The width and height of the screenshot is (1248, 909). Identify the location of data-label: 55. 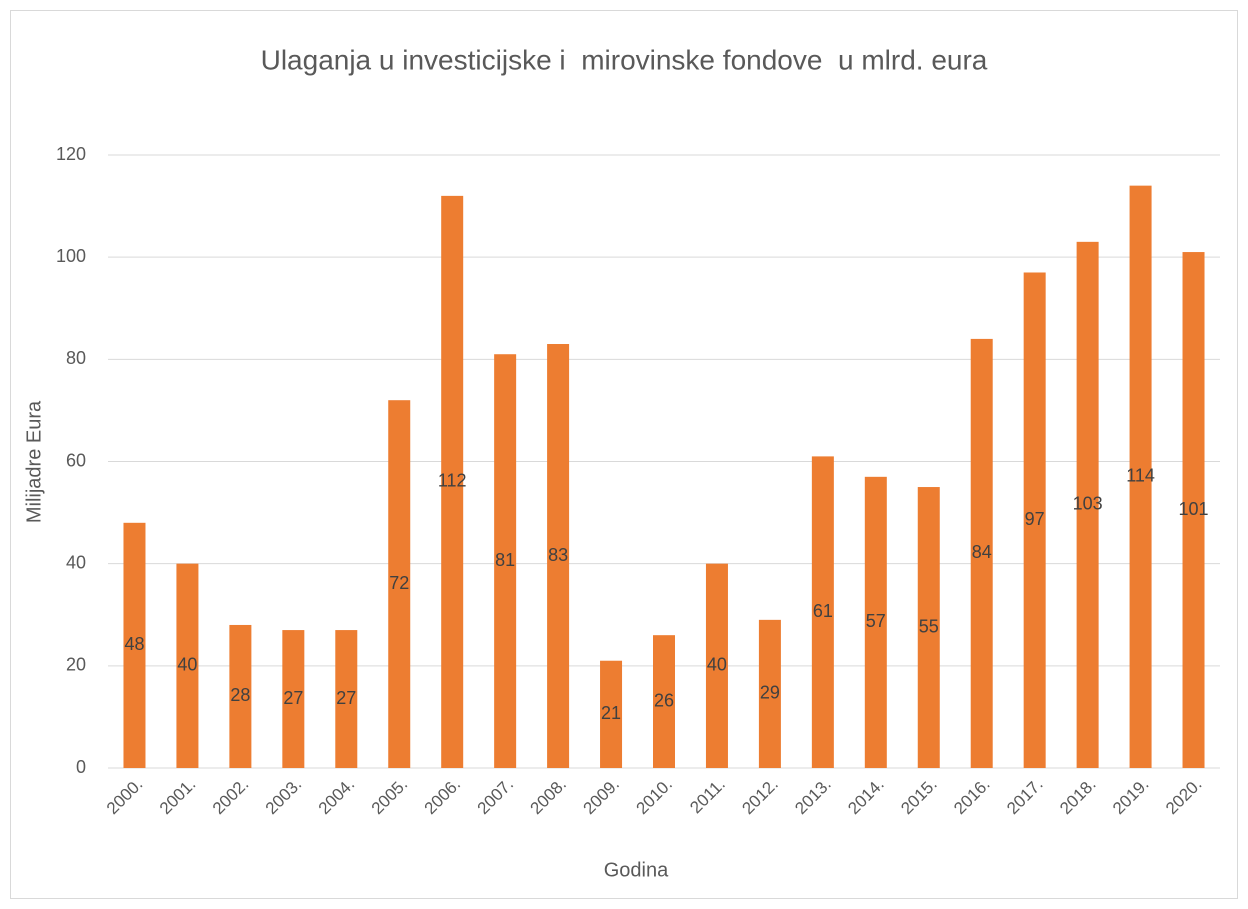
(929, 626).